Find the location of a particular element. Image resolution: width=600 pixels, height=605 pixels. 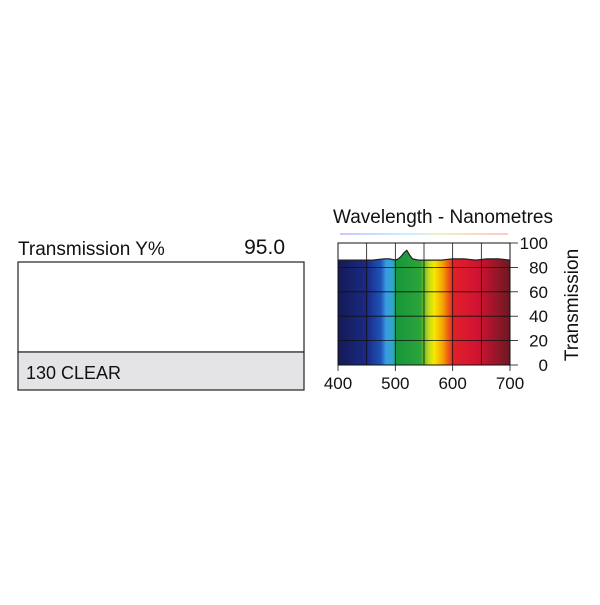

plot: 400 500 600 700 0 20 40 60 80 100 is located at coordinates (436, 313).